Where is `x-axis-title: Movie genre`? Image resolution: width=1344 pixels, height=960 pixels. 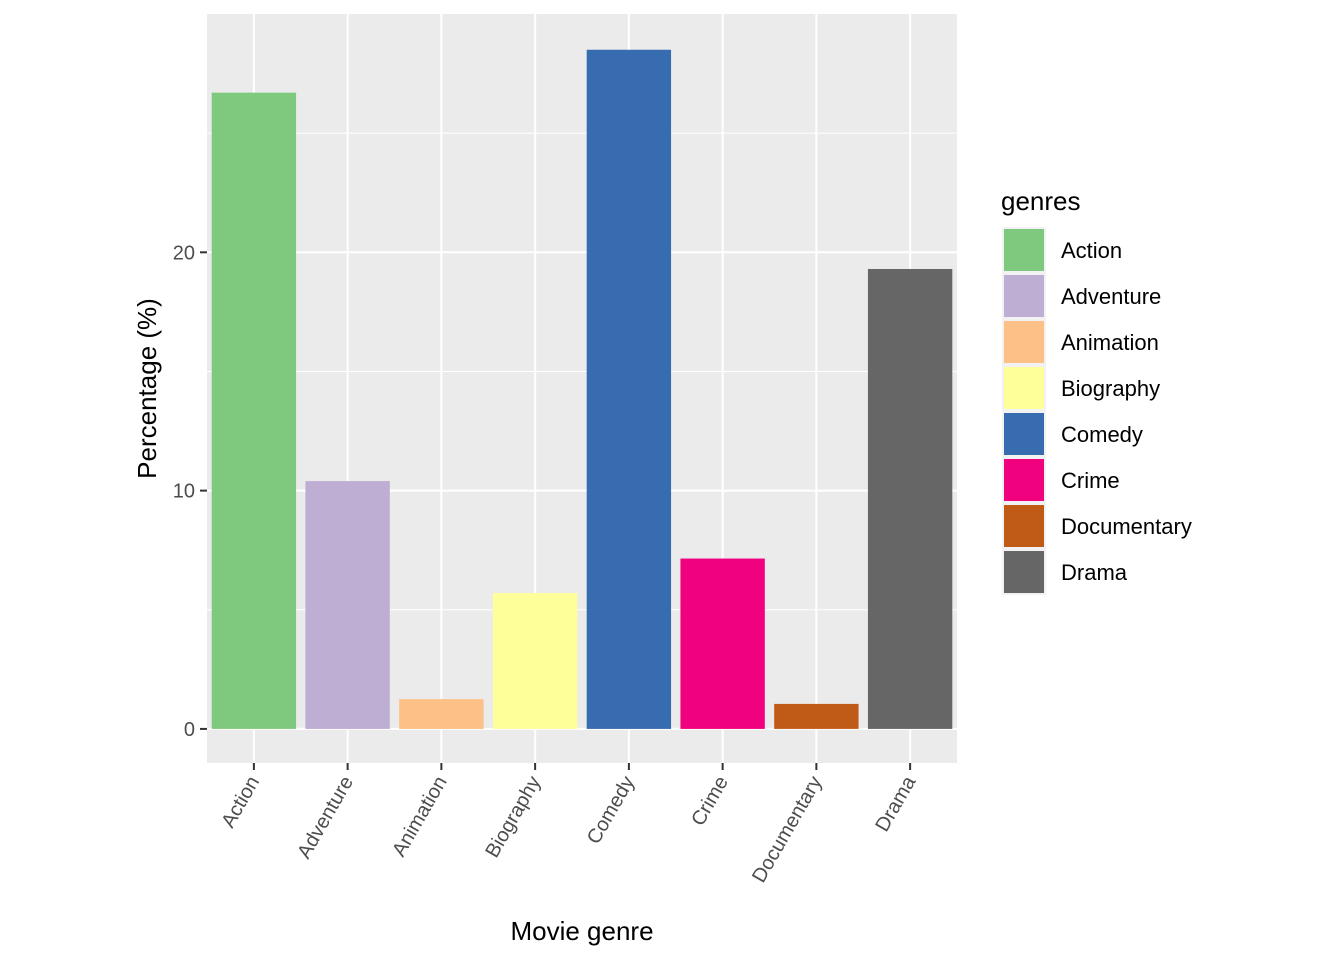
x-axis-title: Movie genre is located at coordinates (581, 931).